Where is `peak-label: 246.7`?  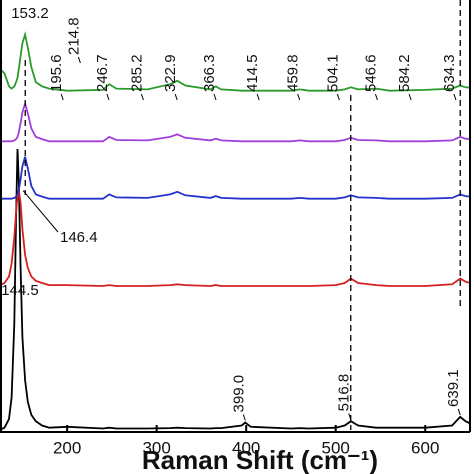
peak-label: 246.7 is located at coordinates (102, 73).